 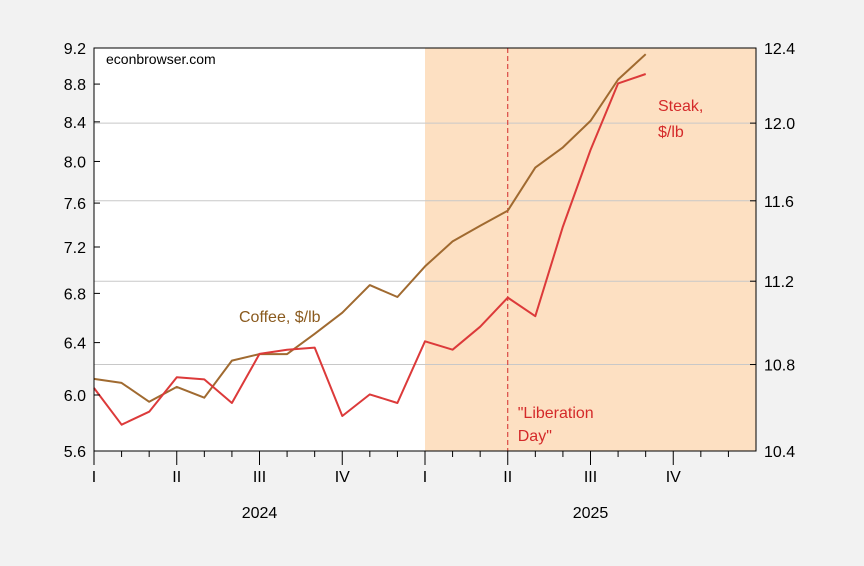 I want to click on year-label: 2025, so click(x=591, y=513).